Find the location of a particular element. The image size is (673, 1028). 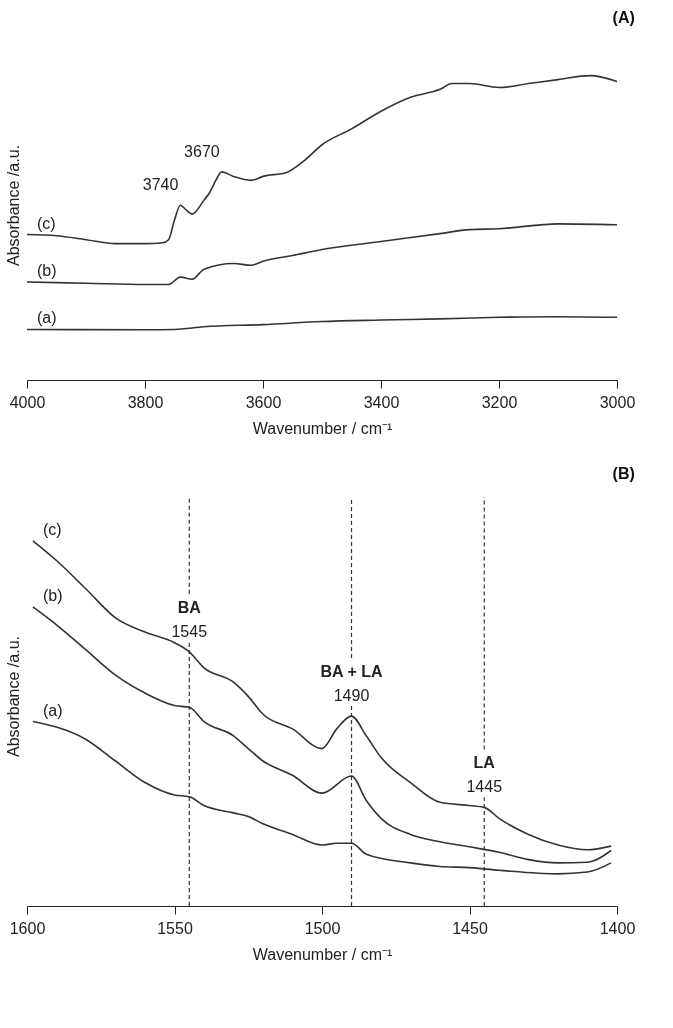

x-tick-label: 1550 is located at coordinates (175, 928).